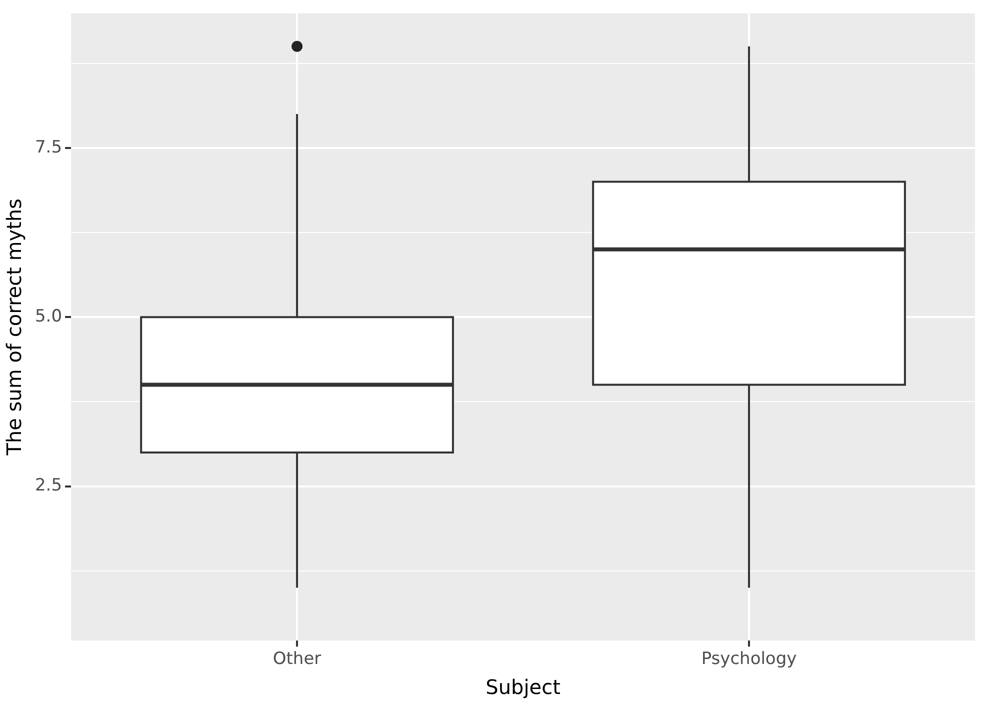 The height and width of the screenshot is (705, 981). What do you see at coordinates (523, 687) in the screenshot?
I see `x-axis-title: Subject` at bounding box center [523, 687].